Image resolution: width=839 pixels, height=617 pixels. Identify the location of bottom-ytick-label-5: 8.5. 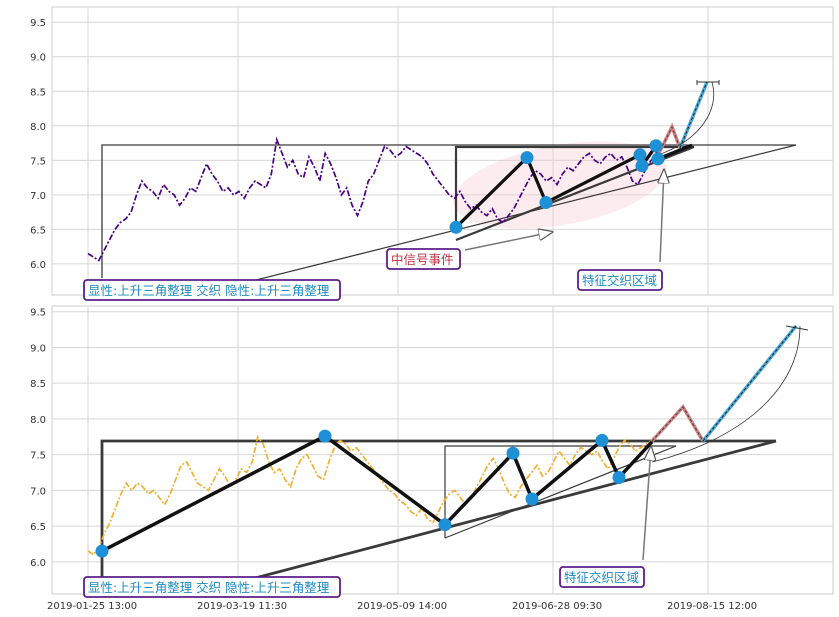
(38, 384).